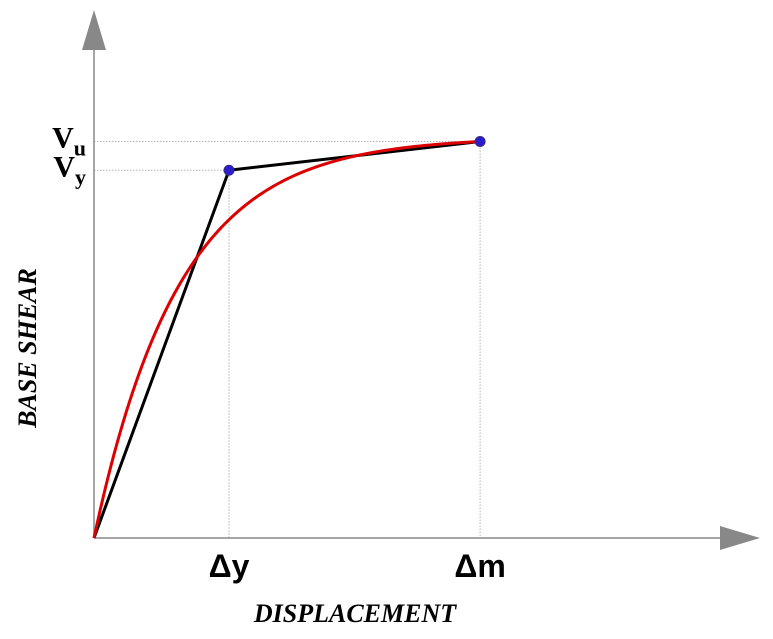  Describe the element at coordinates (27, 348) in the screenshot. I see `y-axis-label: BASE SHEAR` at that location.